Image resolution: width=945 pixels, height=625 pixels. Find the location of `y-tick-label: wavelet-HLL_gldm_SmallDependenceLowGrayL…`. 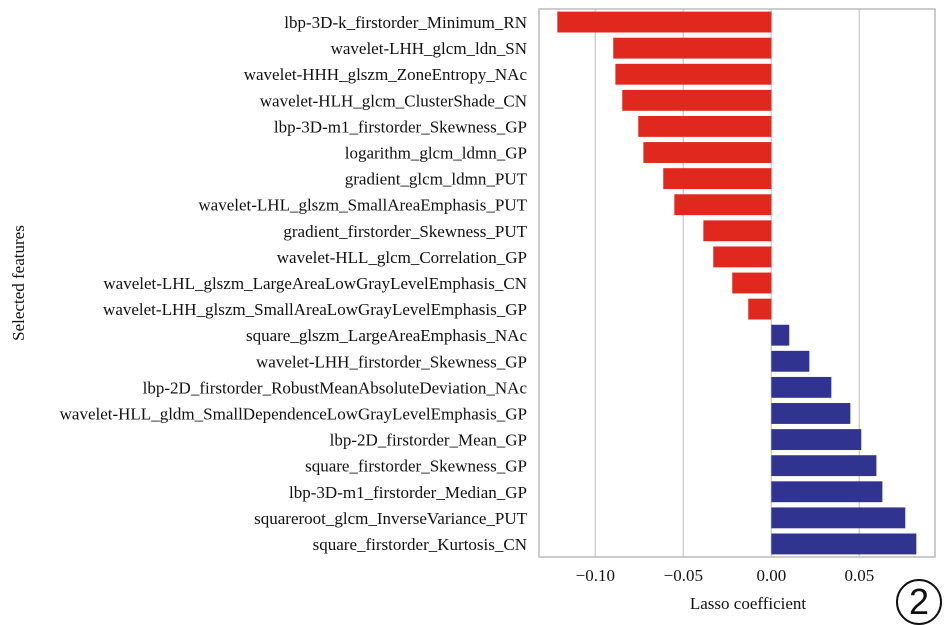

y-tick-label: wavelet-HLL_gldm_SmallDependenceLowGrayL… is located at coordinates (293, 413).